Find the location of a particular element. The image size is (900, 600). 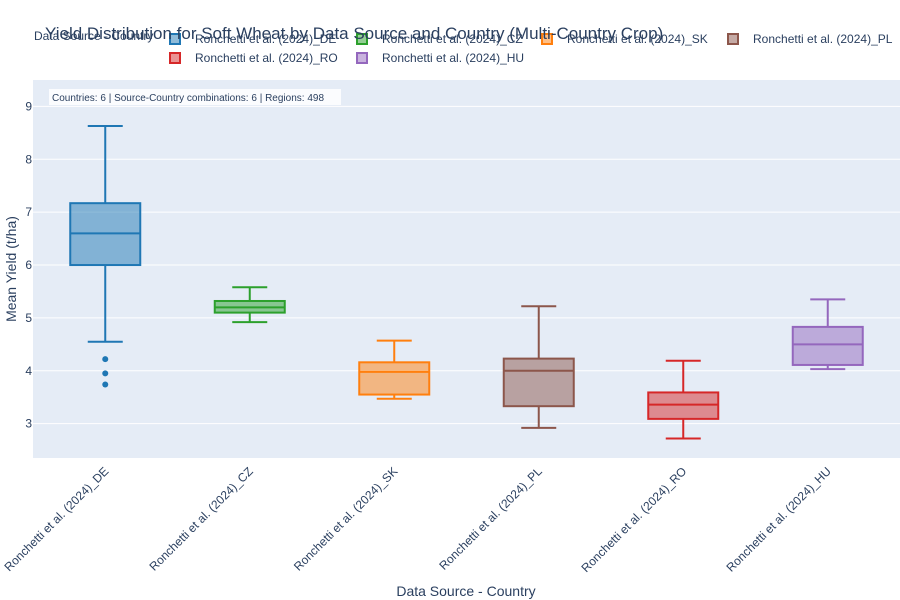

x-tick-label-1: Ronchetti et al. (2024)_DE is located at coordinates (56, 519).